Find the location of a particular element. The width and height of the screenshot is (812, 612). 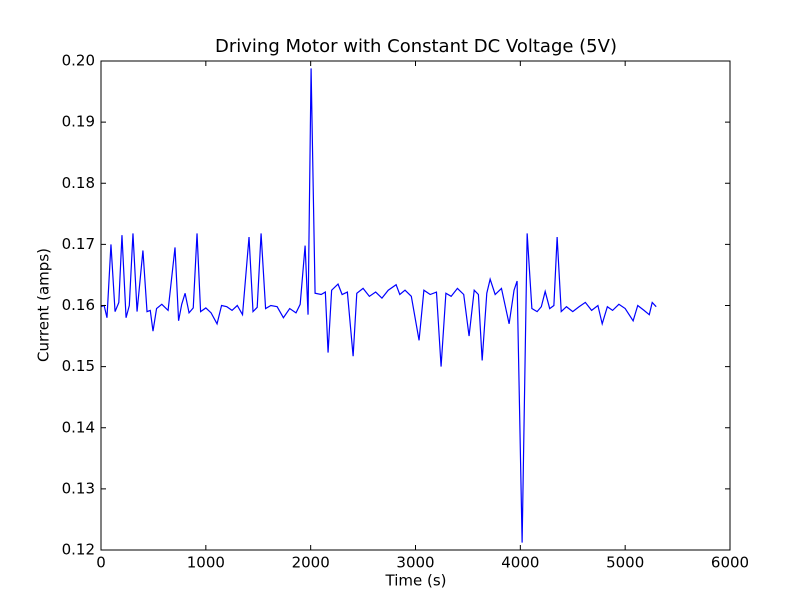

y-tick-label: 0.20 is located at coordinates (78, 61).